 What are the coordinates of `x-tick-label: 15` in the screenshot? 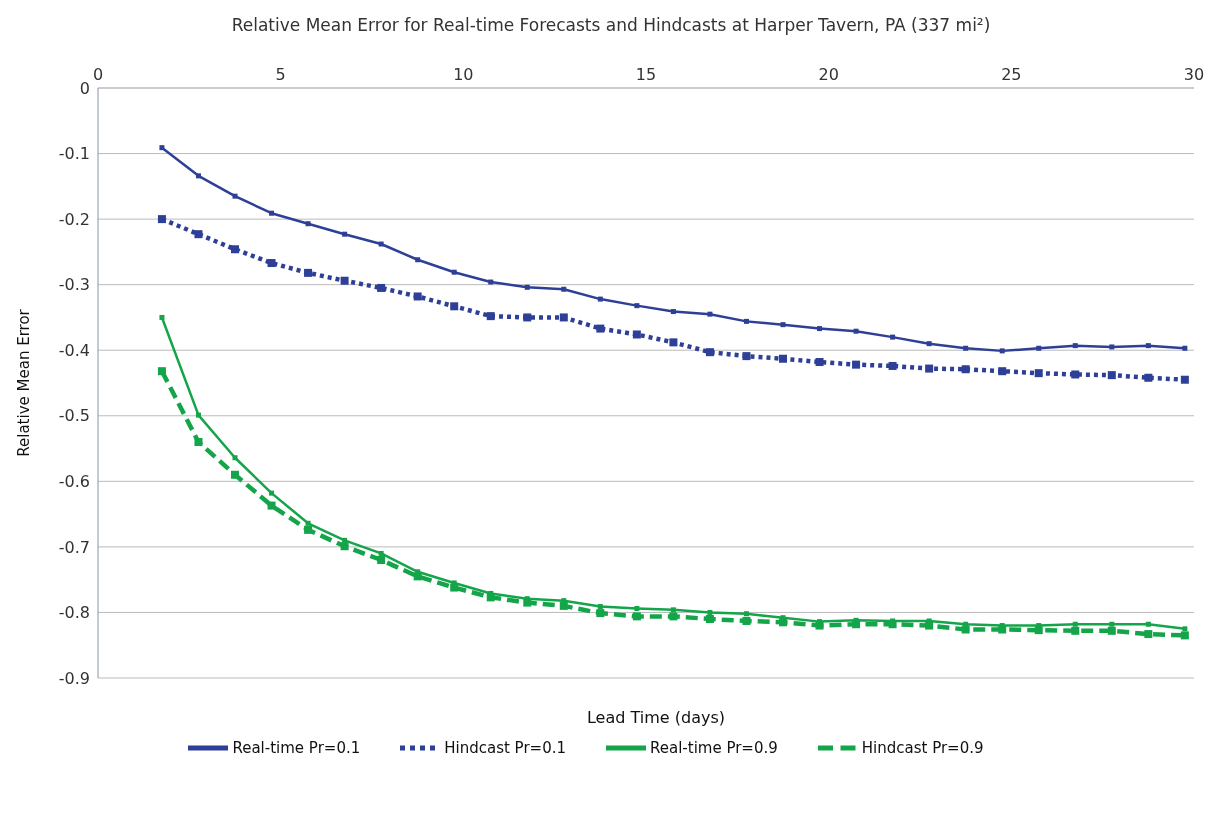 It's located at (646, 74).